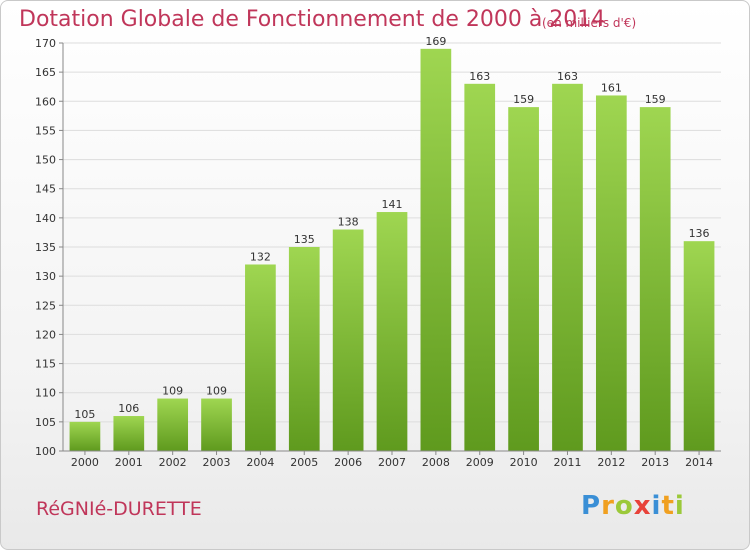  I want to click on x-tick-label: 2000, so click(85, 462).